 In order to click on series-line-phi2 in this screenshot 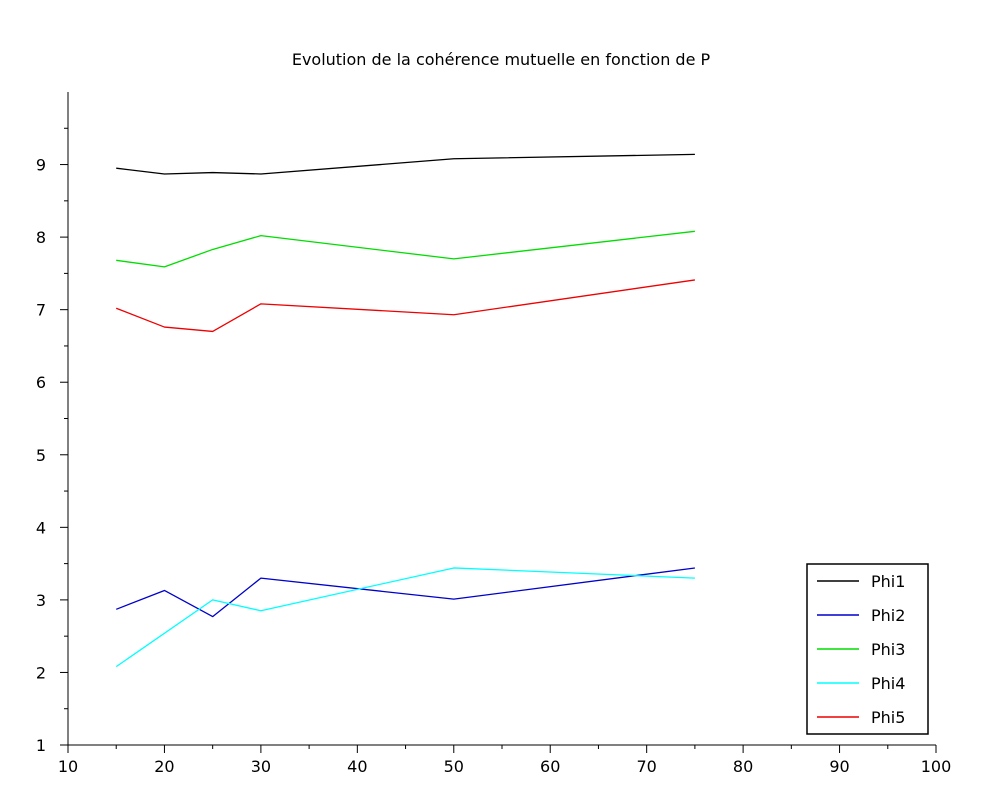, I will do `click(405, 592)`.